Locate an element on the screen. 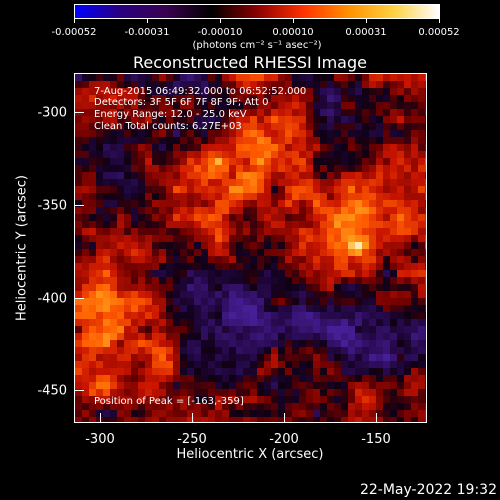  colorbar-tick-label: -0.00031 is located at coordinates (147, 32).